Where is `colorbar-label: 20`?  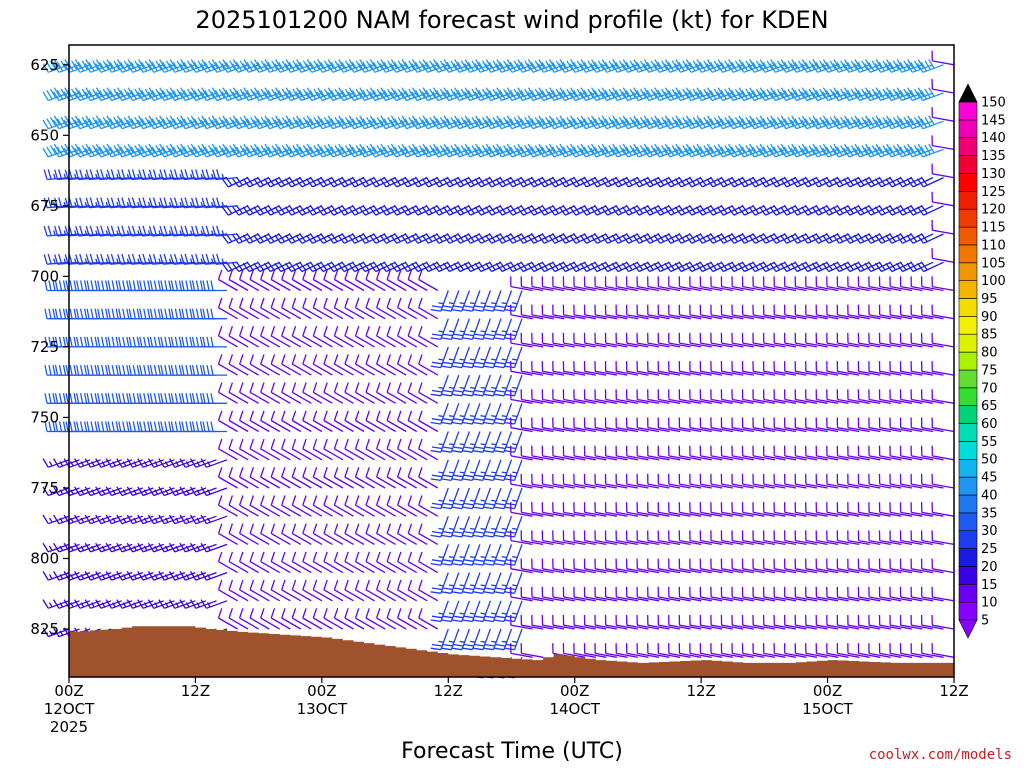 colorbar-label: 20 is located at coordinates (989, 567).